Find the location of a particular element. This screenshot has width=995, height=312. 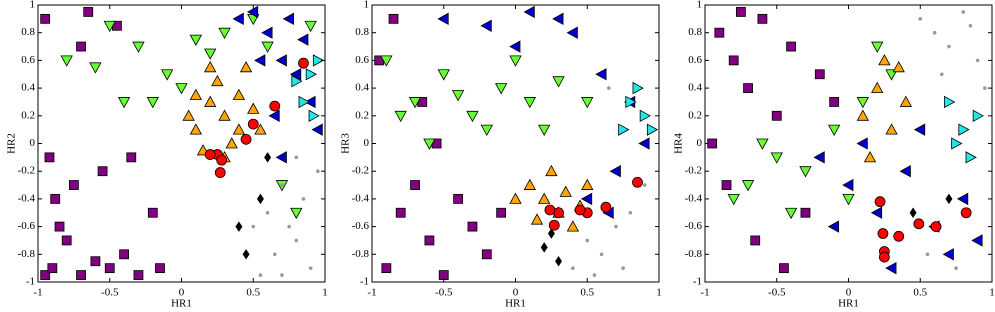

y-tick-label: -0.6 is located at coordinates (361, 226).